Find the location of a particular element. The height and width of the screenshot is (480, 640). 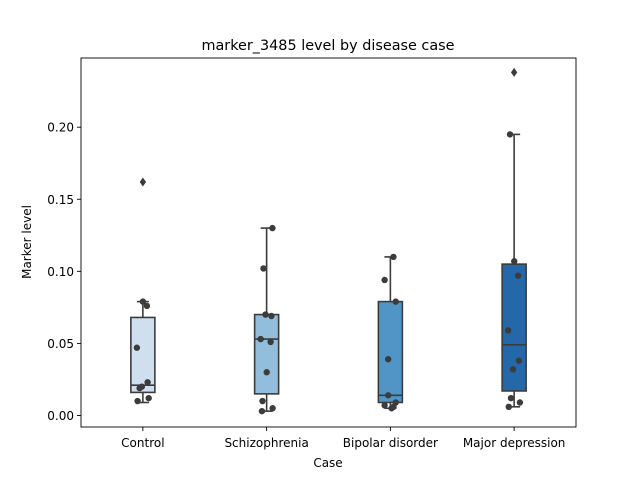

chart-title: marker_3485 level by disease case is located at coordinates (327, 46).